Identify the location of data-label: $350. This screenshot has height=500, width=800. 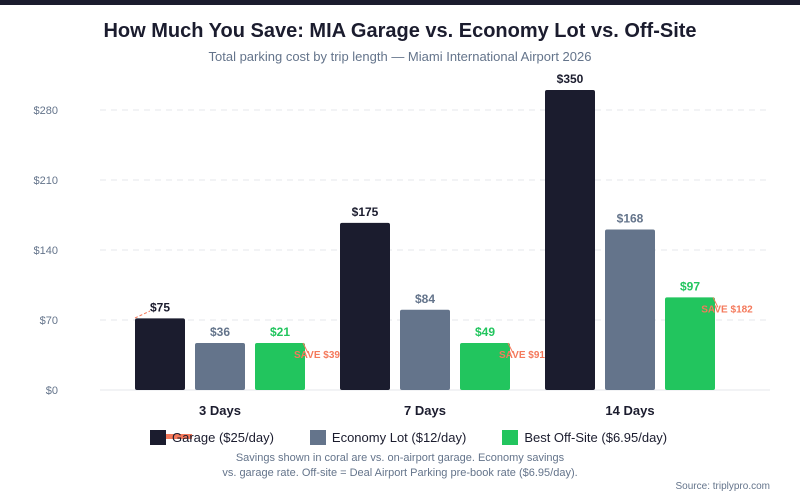
(570, 79).